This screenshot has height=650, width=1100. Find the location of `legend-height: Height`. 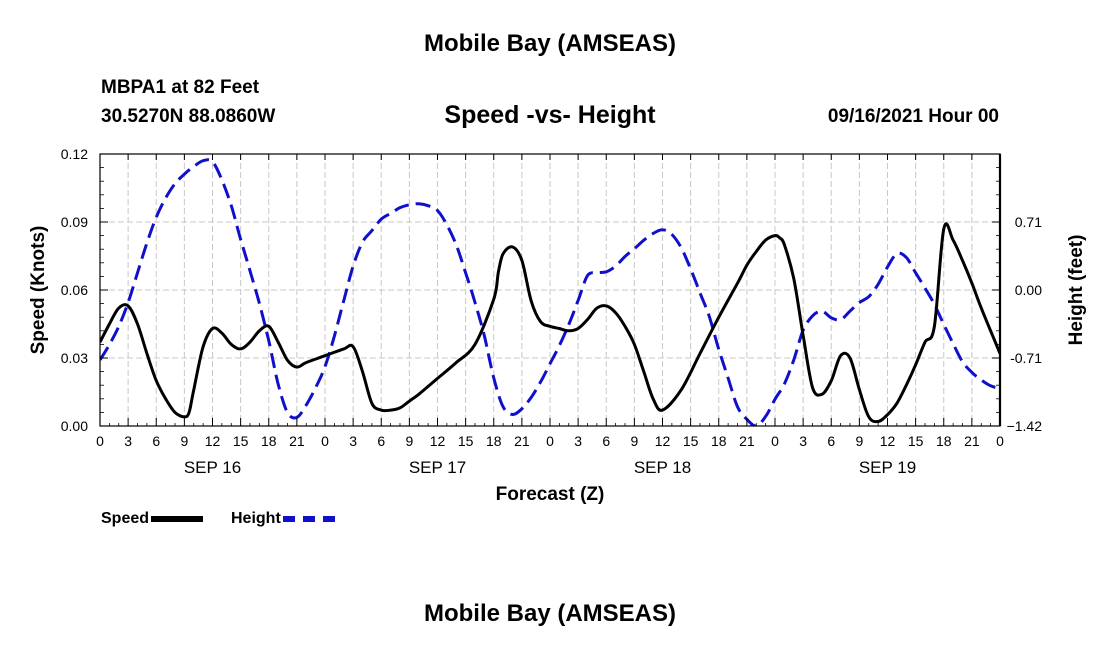

legend-height: Height is located at coordinates (283, 519).